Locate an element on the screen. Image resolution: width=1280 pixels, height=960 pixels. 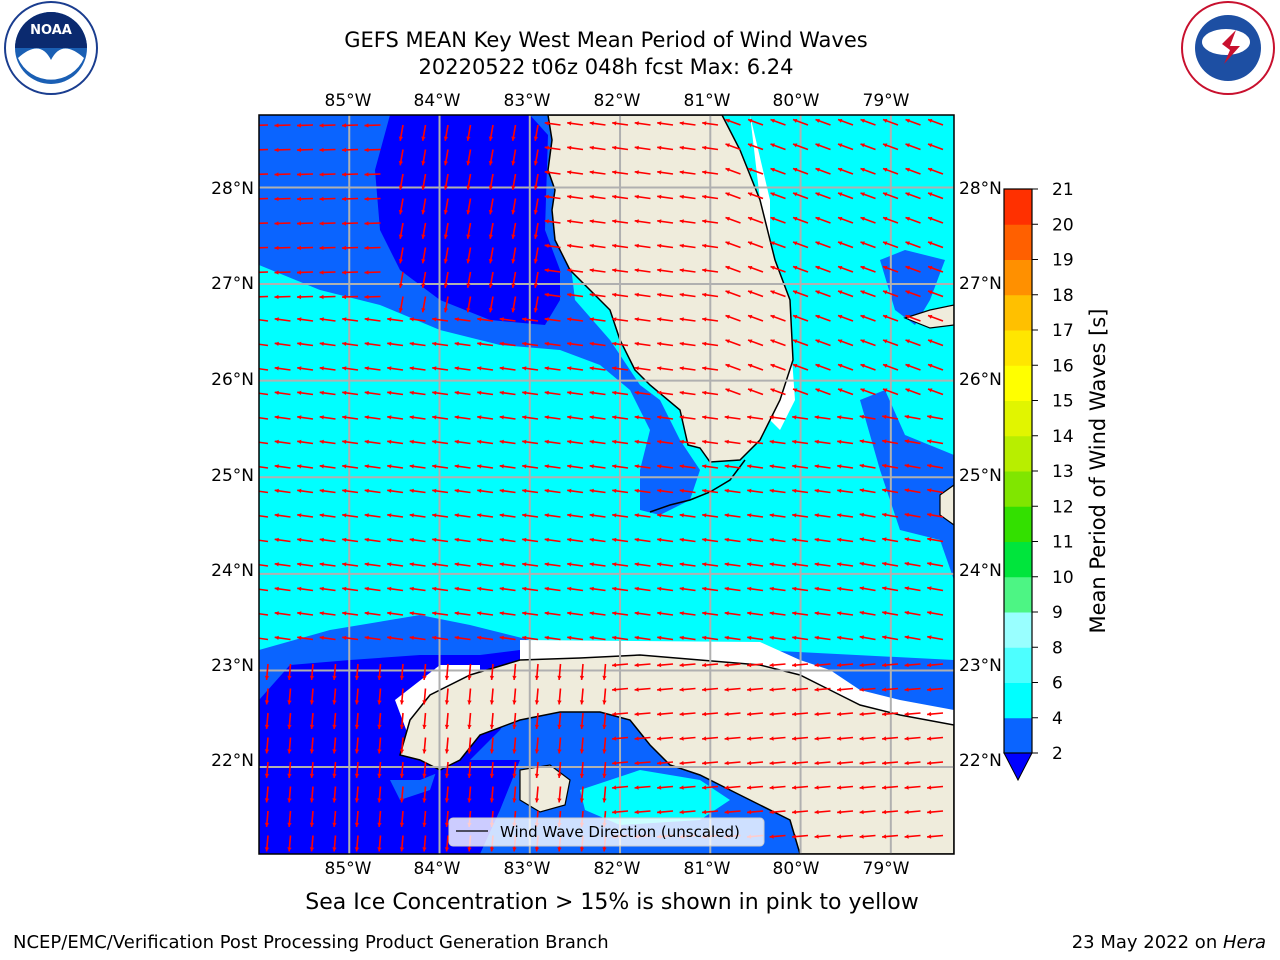
lon-bottom-label: 85°W is located at coordinates (348, 869).